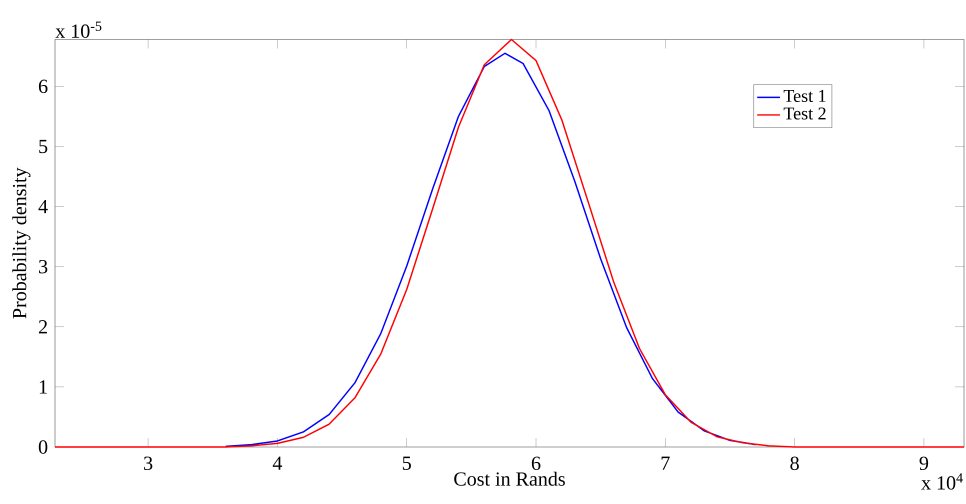 The image size is (966, 504). What do you see at coordinates (43, 387) in the screenshot?
I see `y-tick-label: 1` at bounding box center [43, 387].